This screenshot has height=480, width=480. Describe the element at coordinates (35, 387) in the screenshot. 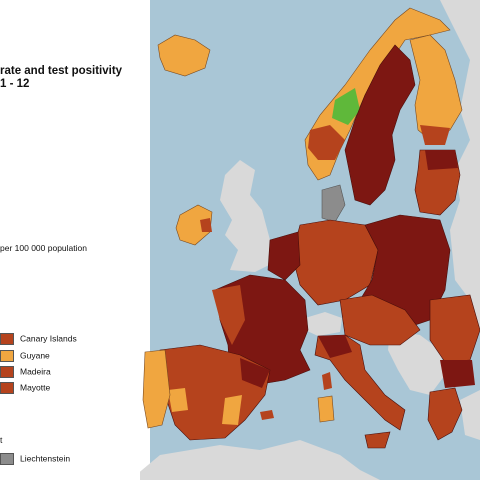

I see `legend-label: Mayotte` at that location.